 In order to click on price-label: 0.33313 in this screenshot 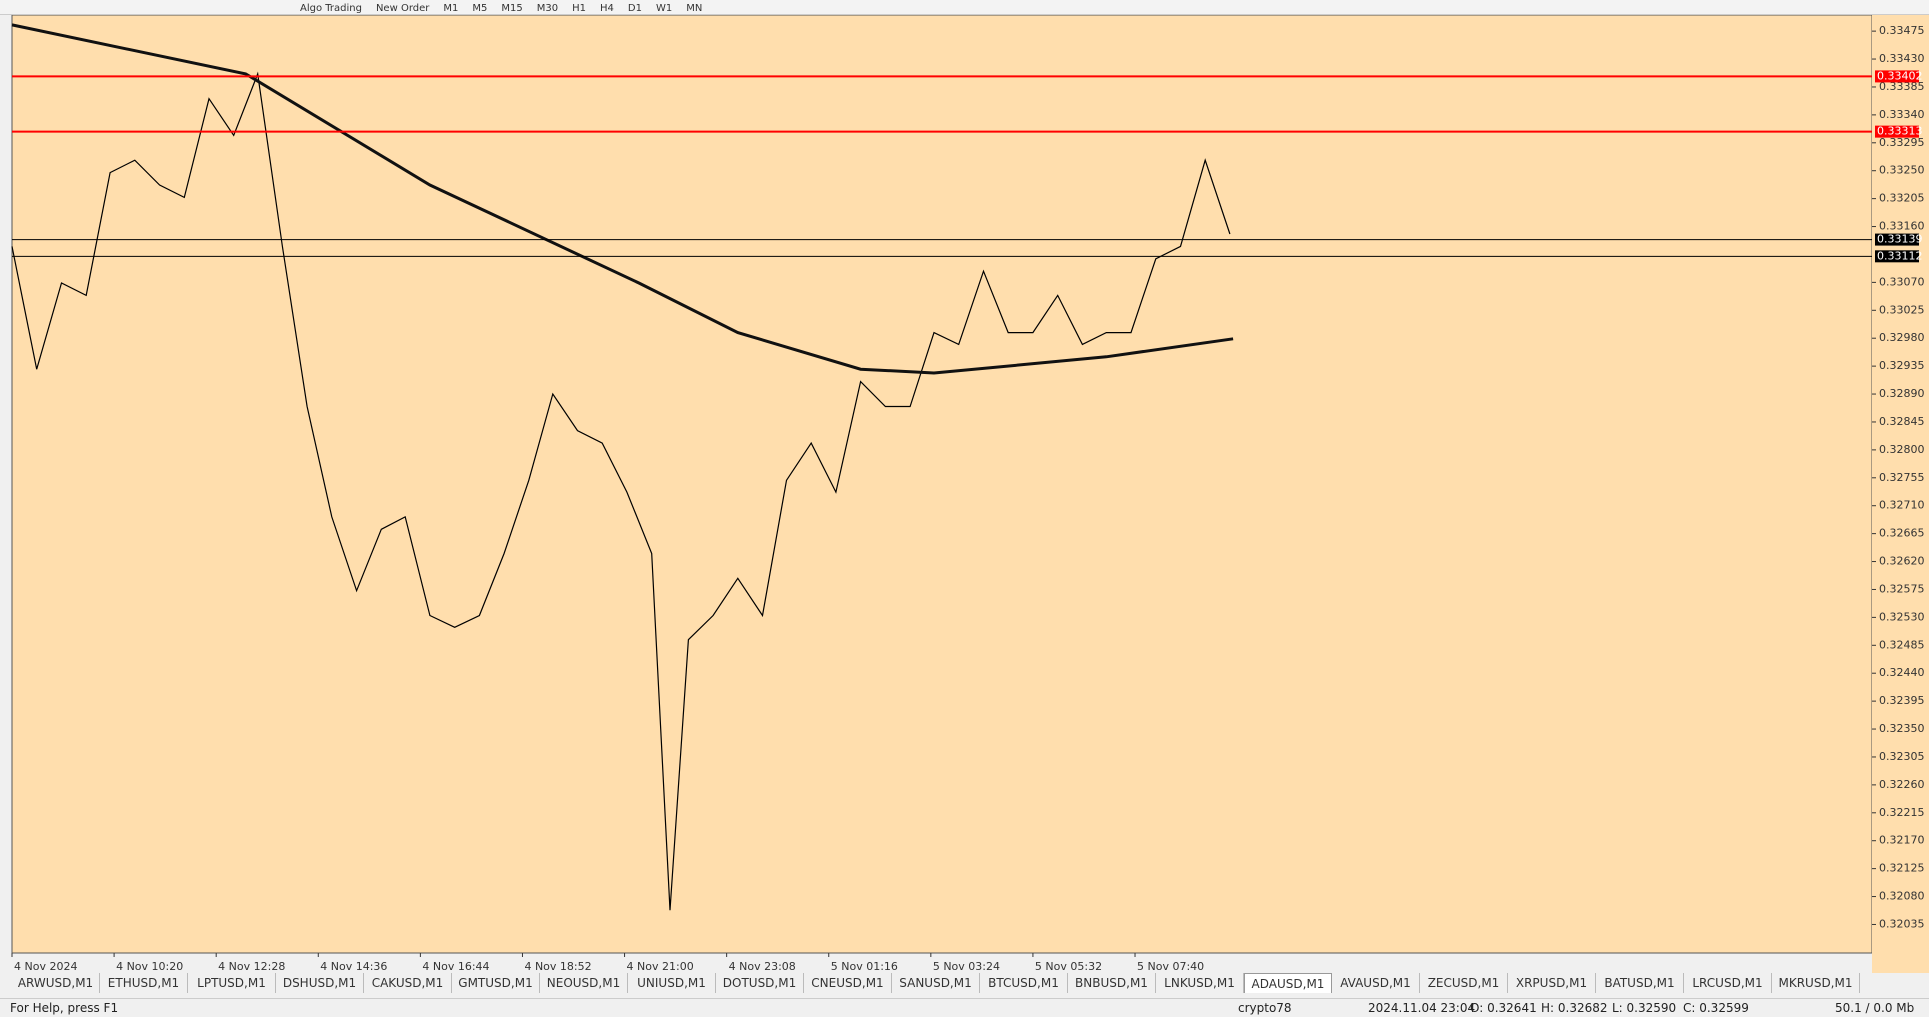, I will do `click(1900, 131)`.